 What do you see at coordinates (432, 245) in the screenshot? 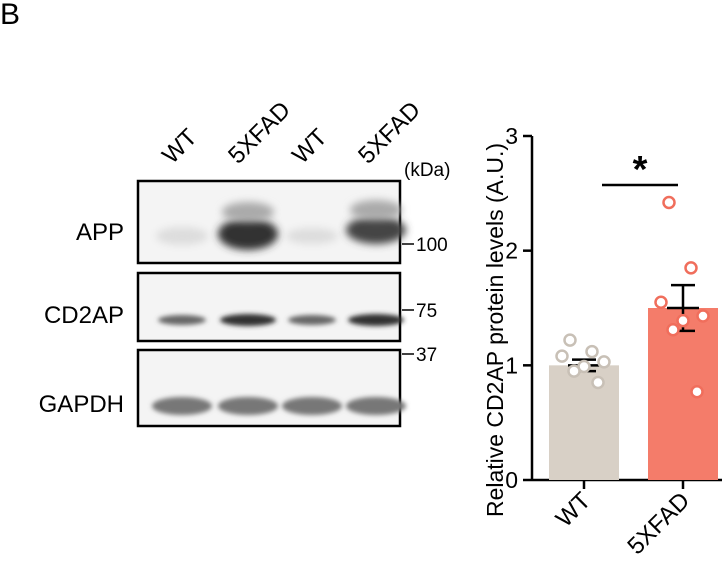
I see `marker-label: 100` at bounding box center [432, 245].